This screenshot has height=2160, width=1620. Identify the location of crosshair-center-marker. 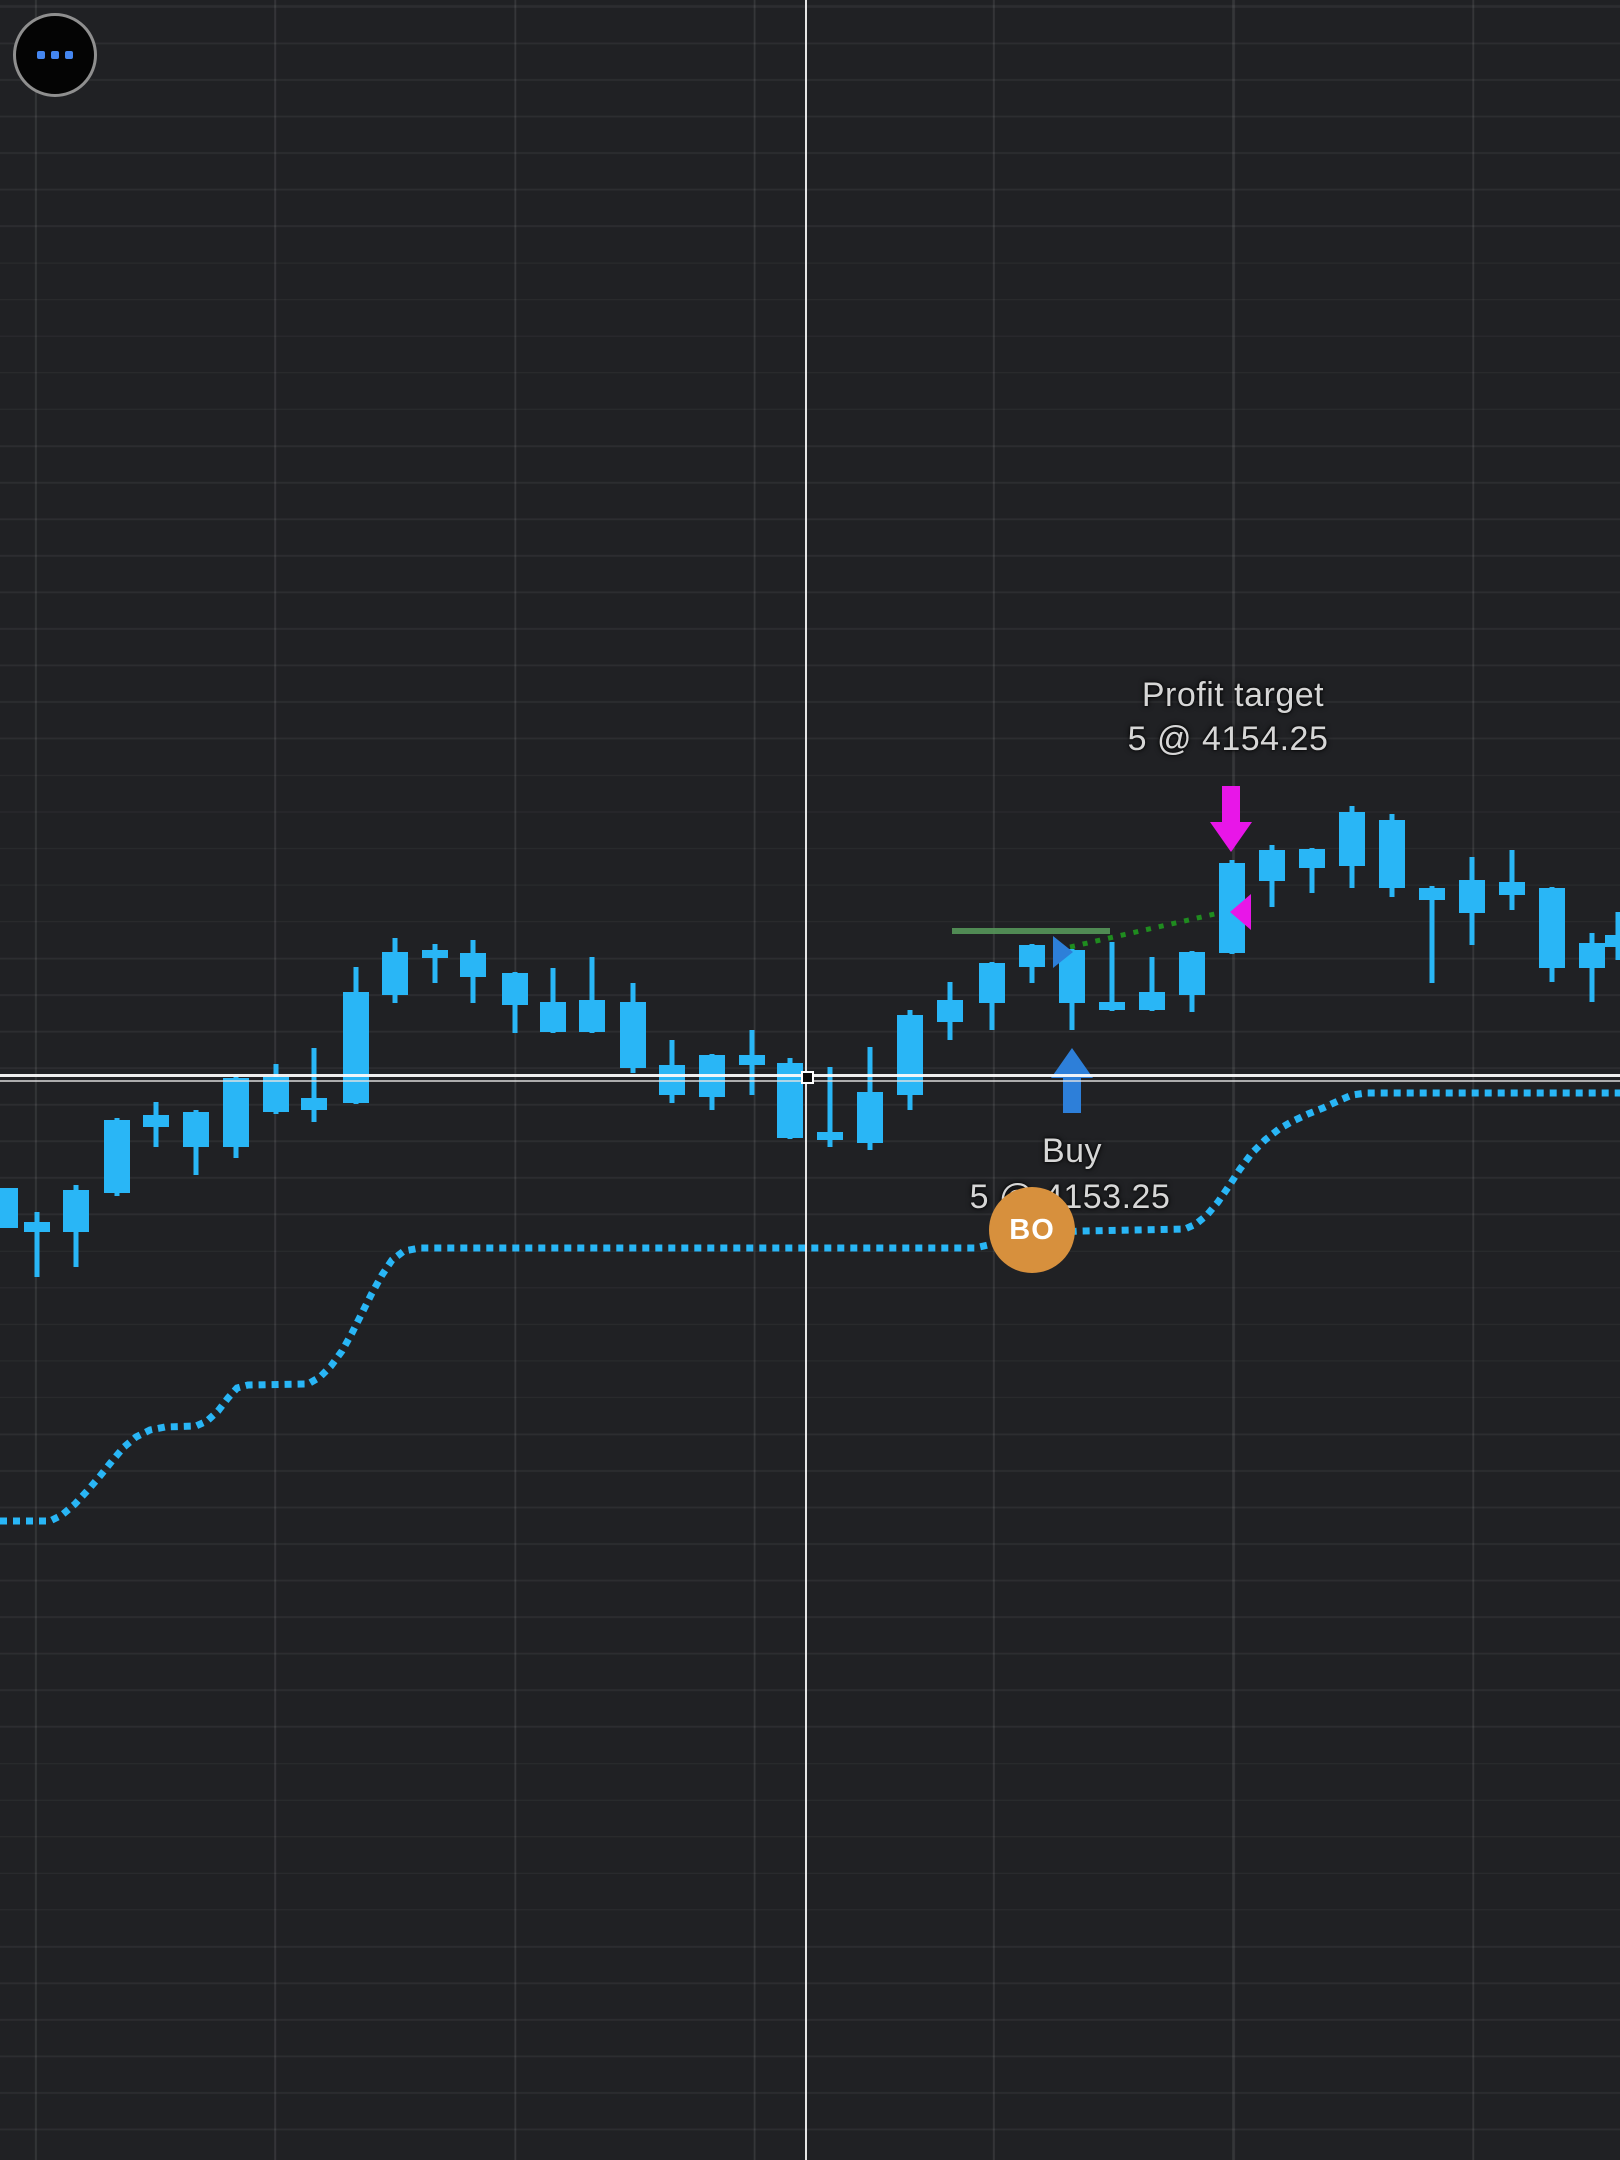
(807, 1077).